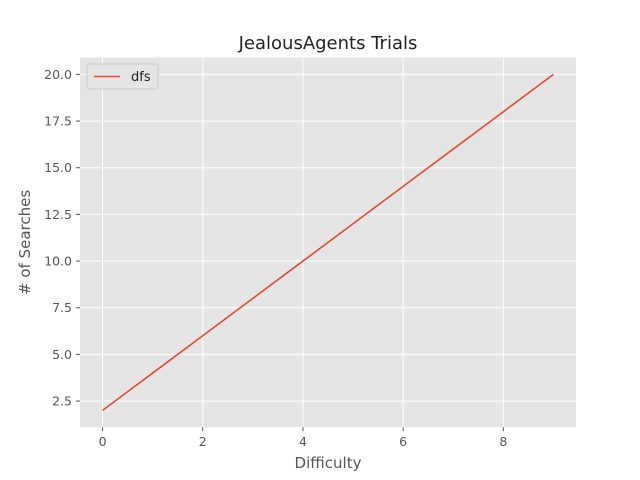 Image resolution: width=640 pixels, height=480 pixels. I want to click on y-axis-ticks: 2.5 5.0 7.5 10.0 12.5 15.0 17.5 20.0, so click(62, 238).